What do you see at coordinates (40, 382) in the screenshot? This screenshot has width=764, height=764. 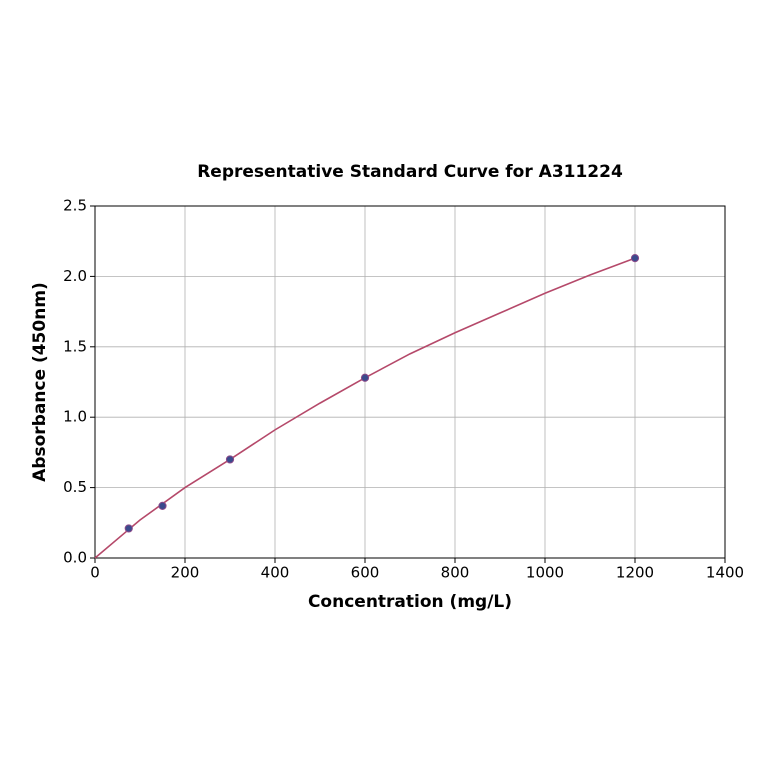 I see `y-axis-label: Absorbance (450nm)` at bounding box center [40, 382].